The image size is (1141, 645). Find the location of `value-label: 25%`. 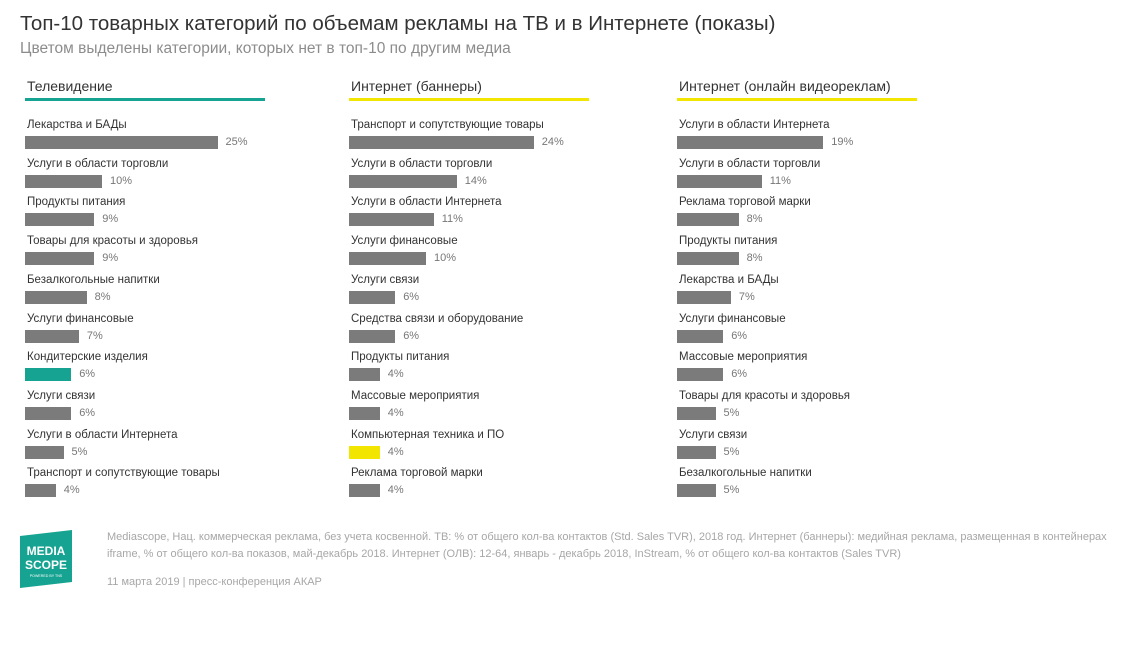

value-label: 25% is located at coordinates (236, 142).